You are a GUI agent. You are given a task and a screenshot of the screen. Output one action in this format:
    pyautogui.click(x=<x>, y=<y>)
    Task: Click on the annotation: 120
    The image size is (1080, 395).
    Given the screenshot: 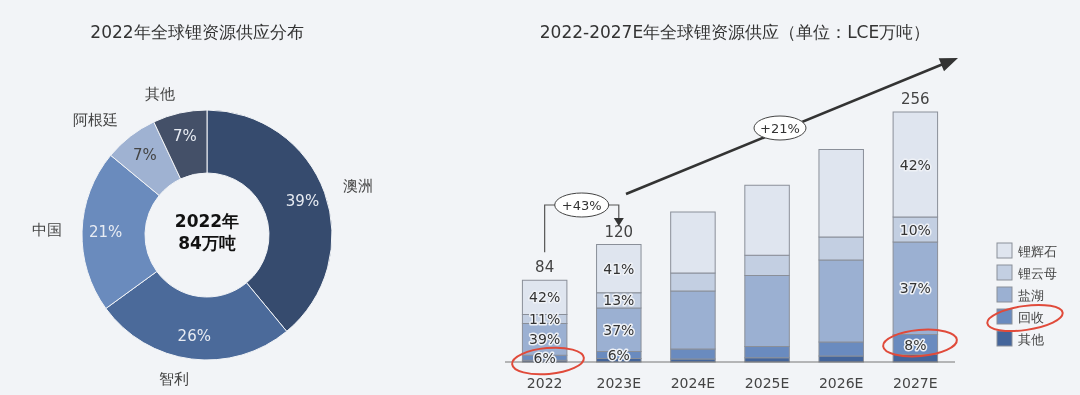 What is the action you would take?
    pyautogui.click(x=619, y=231)
    